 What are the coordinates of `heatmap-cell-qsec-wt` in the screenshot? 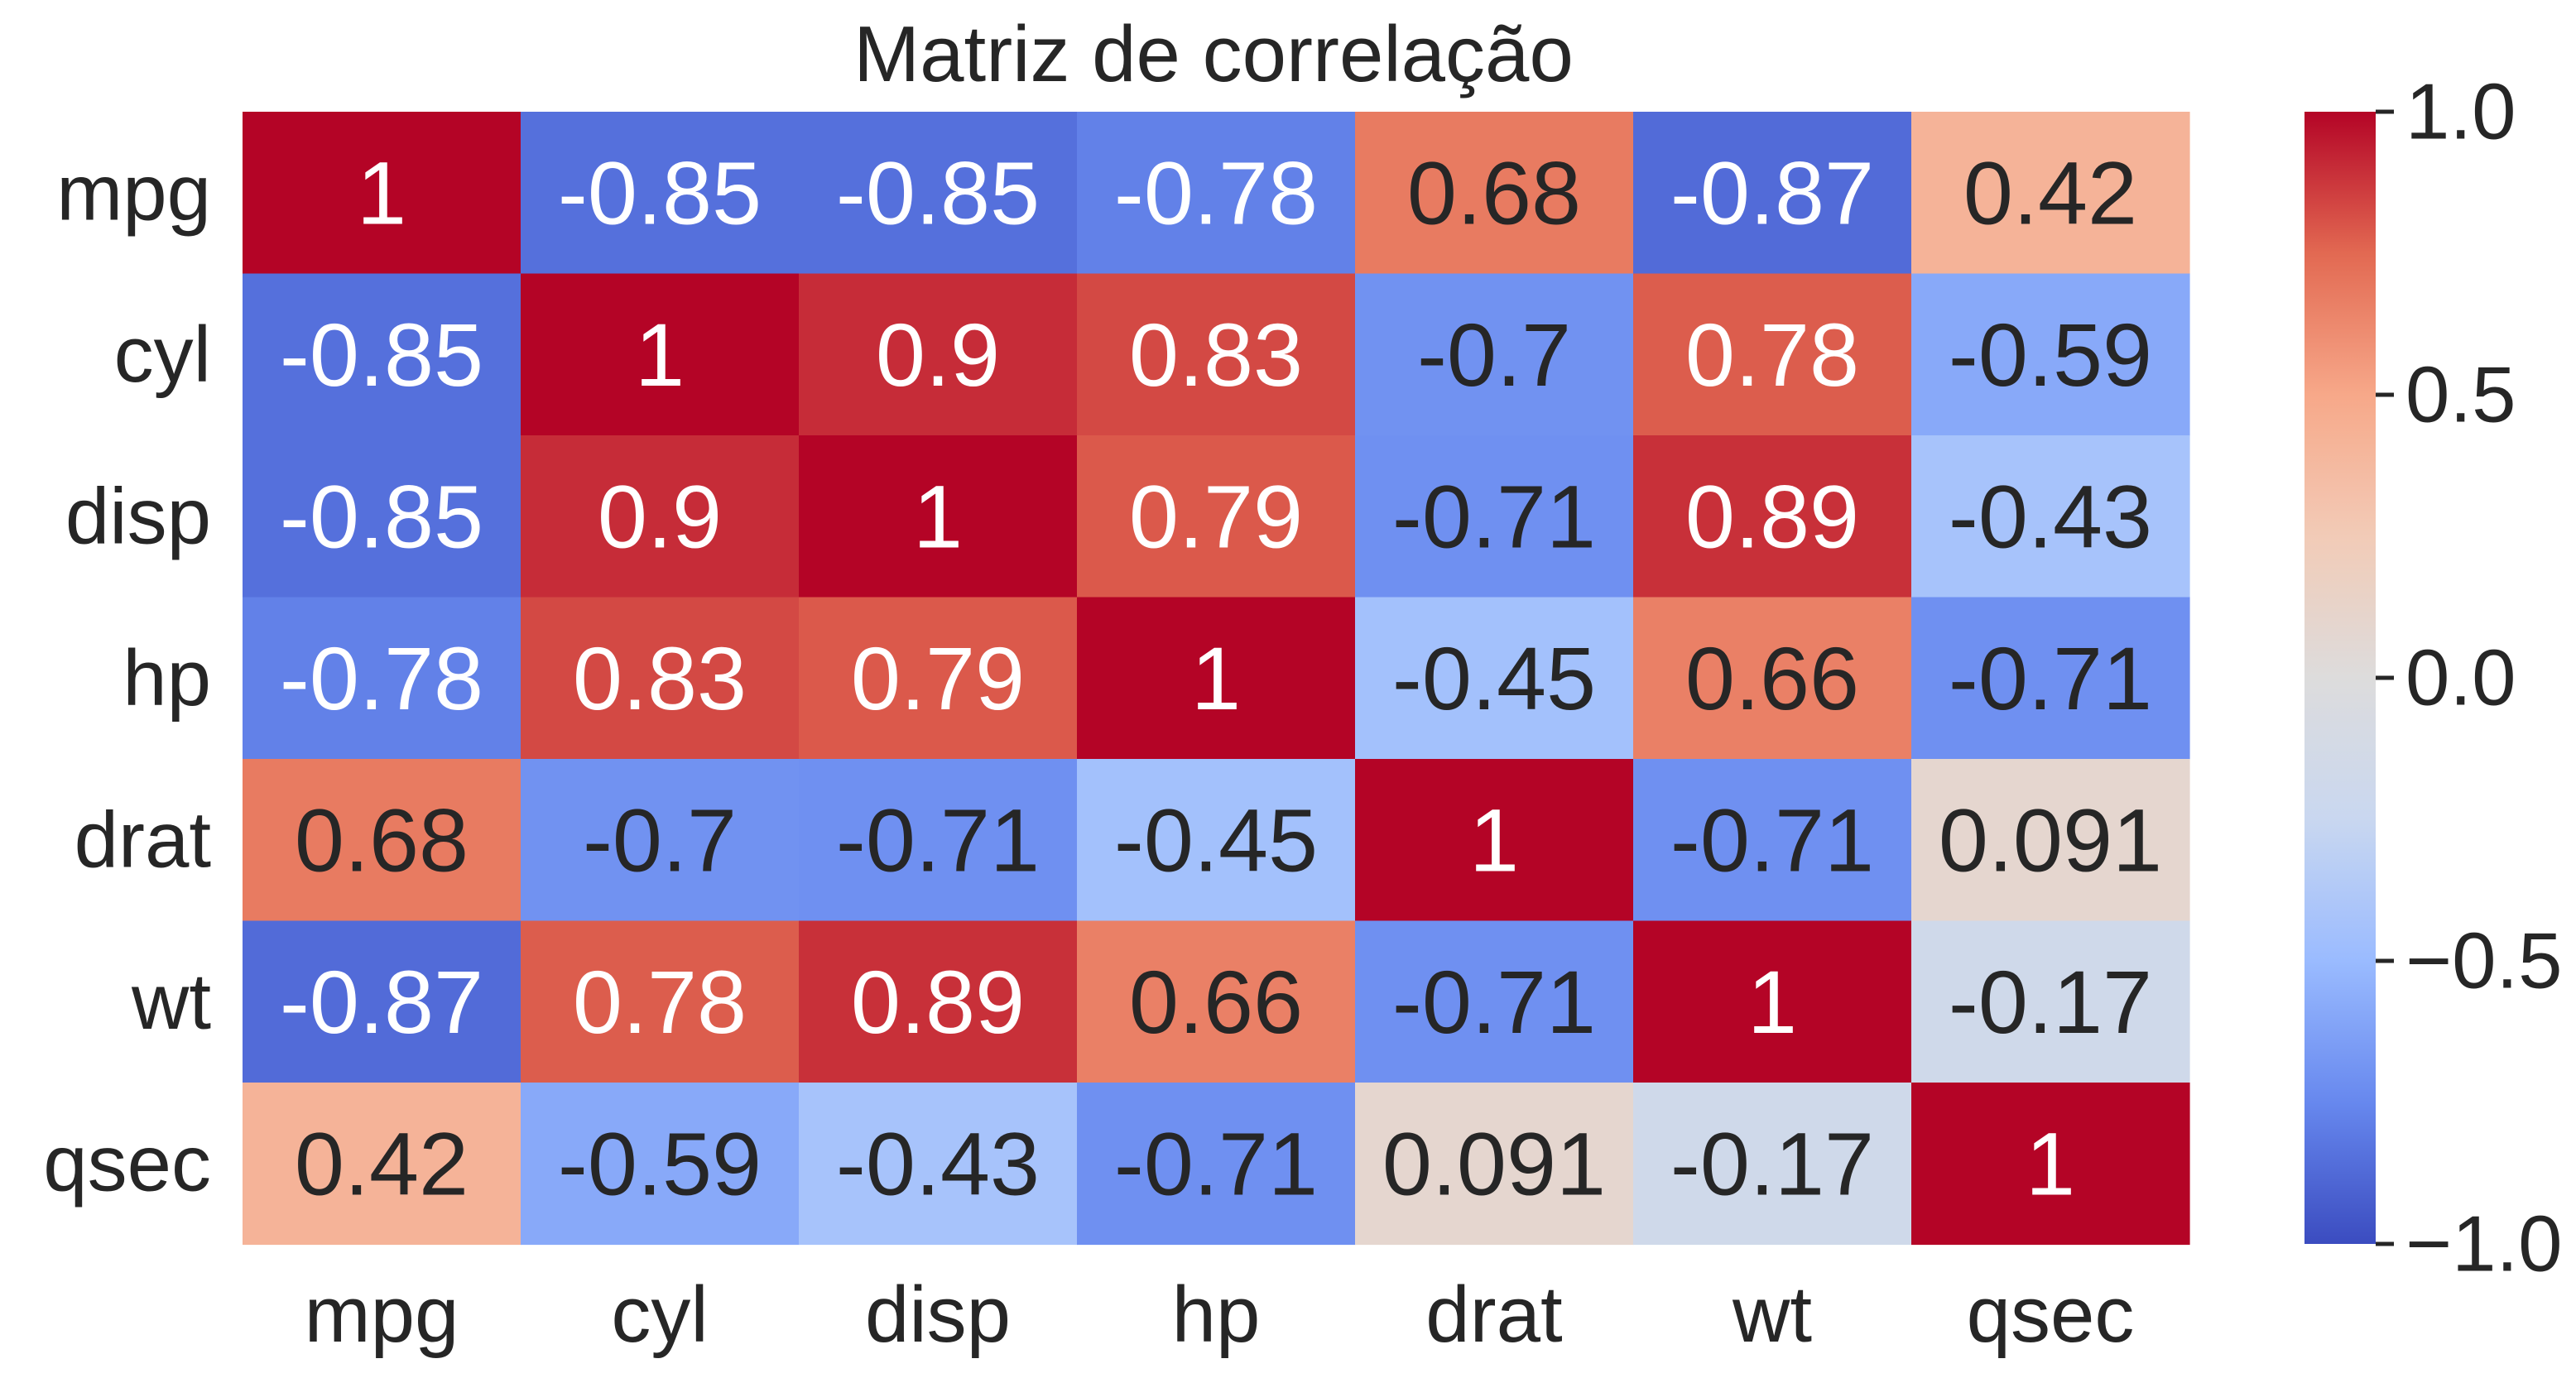 It's located at (1772, 1164).